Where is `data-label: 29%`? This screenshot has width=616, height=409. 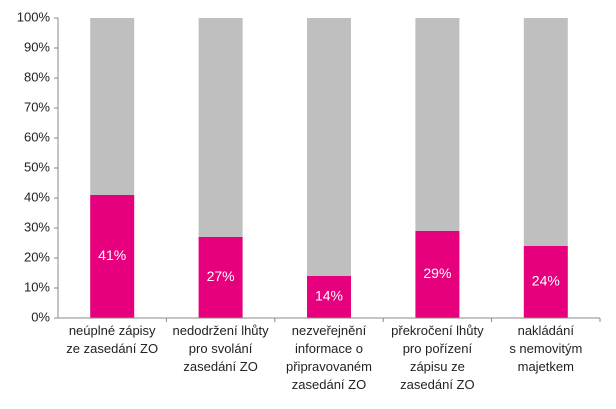 data-label: 29% is located at coordinates (437, 273).